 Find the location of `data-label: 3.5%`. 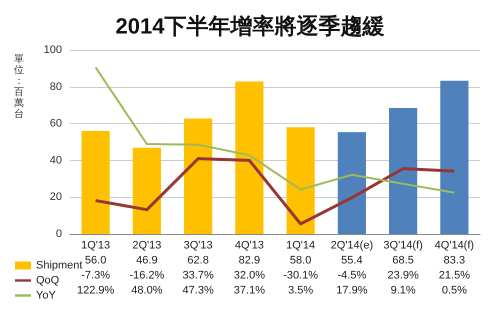

data-label: 3.5% is located at coordinates (301, 290).